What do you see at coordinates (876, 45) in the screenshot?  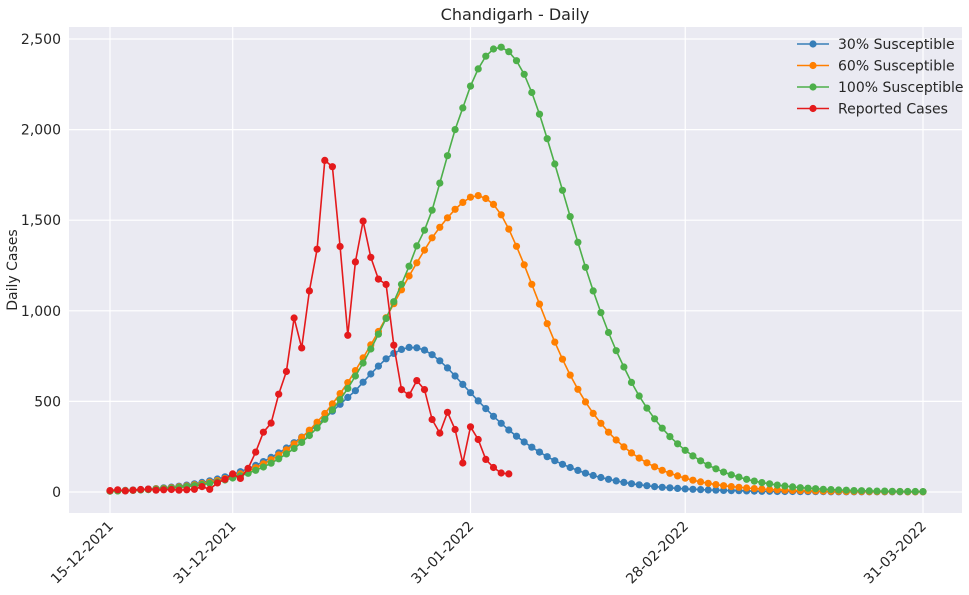 I see `legend-item: 30% Susceptible` at bounding box center [876, 45].